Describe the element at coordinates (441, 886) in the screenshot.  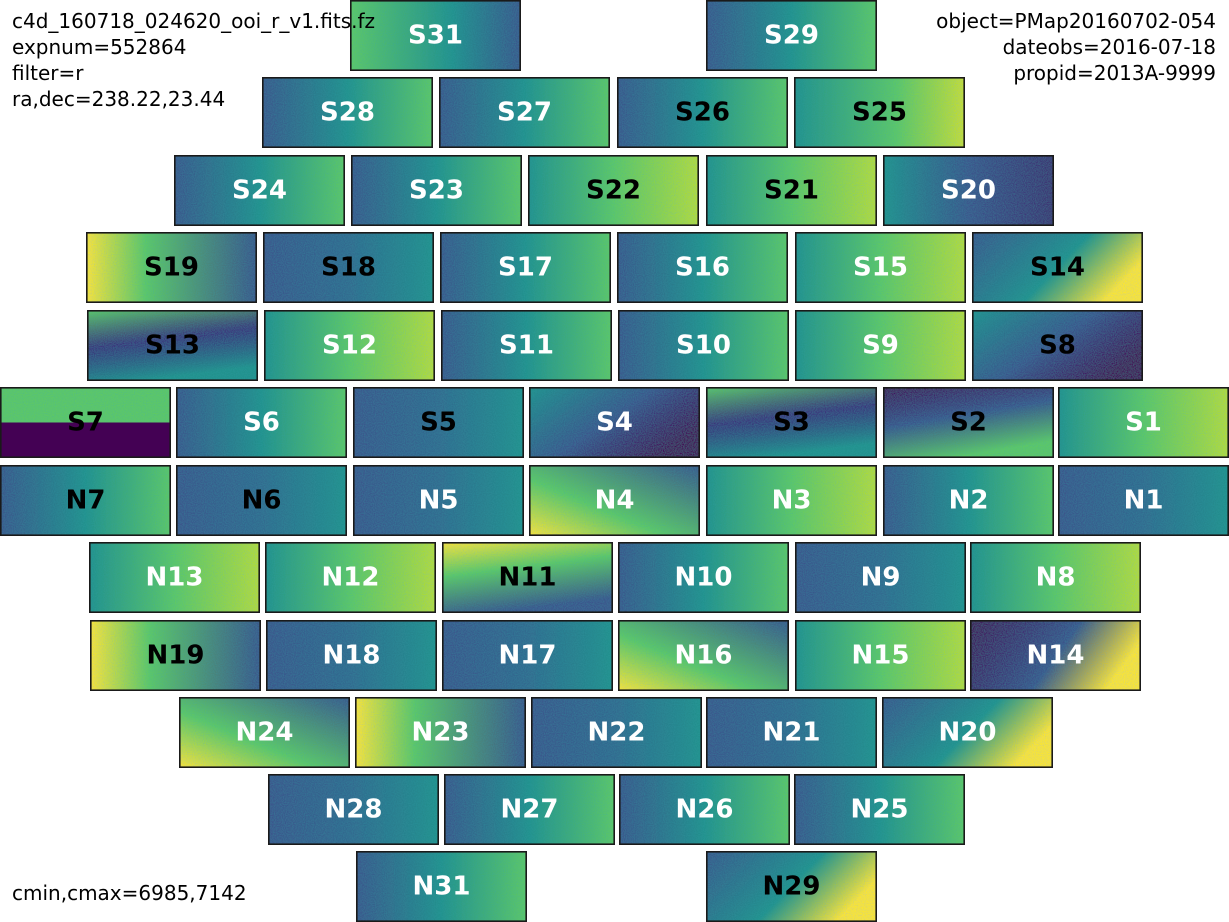
I see `ccd-n31: N31` at that location.